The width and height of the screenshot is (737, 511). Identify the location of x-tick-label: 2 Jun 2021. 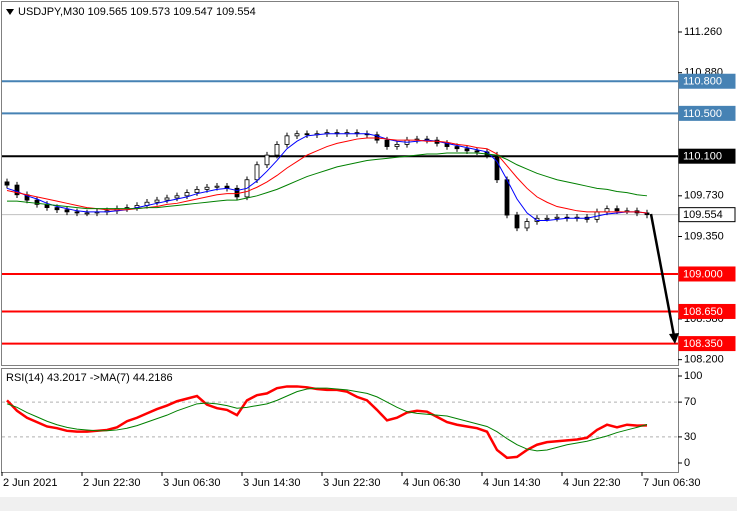
(30, 483).